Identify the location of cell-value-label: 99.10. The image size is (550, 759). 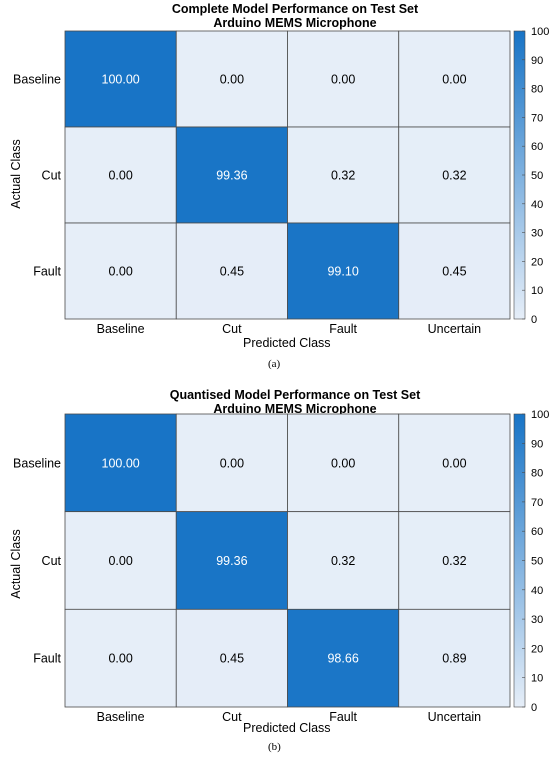
(342, 272).